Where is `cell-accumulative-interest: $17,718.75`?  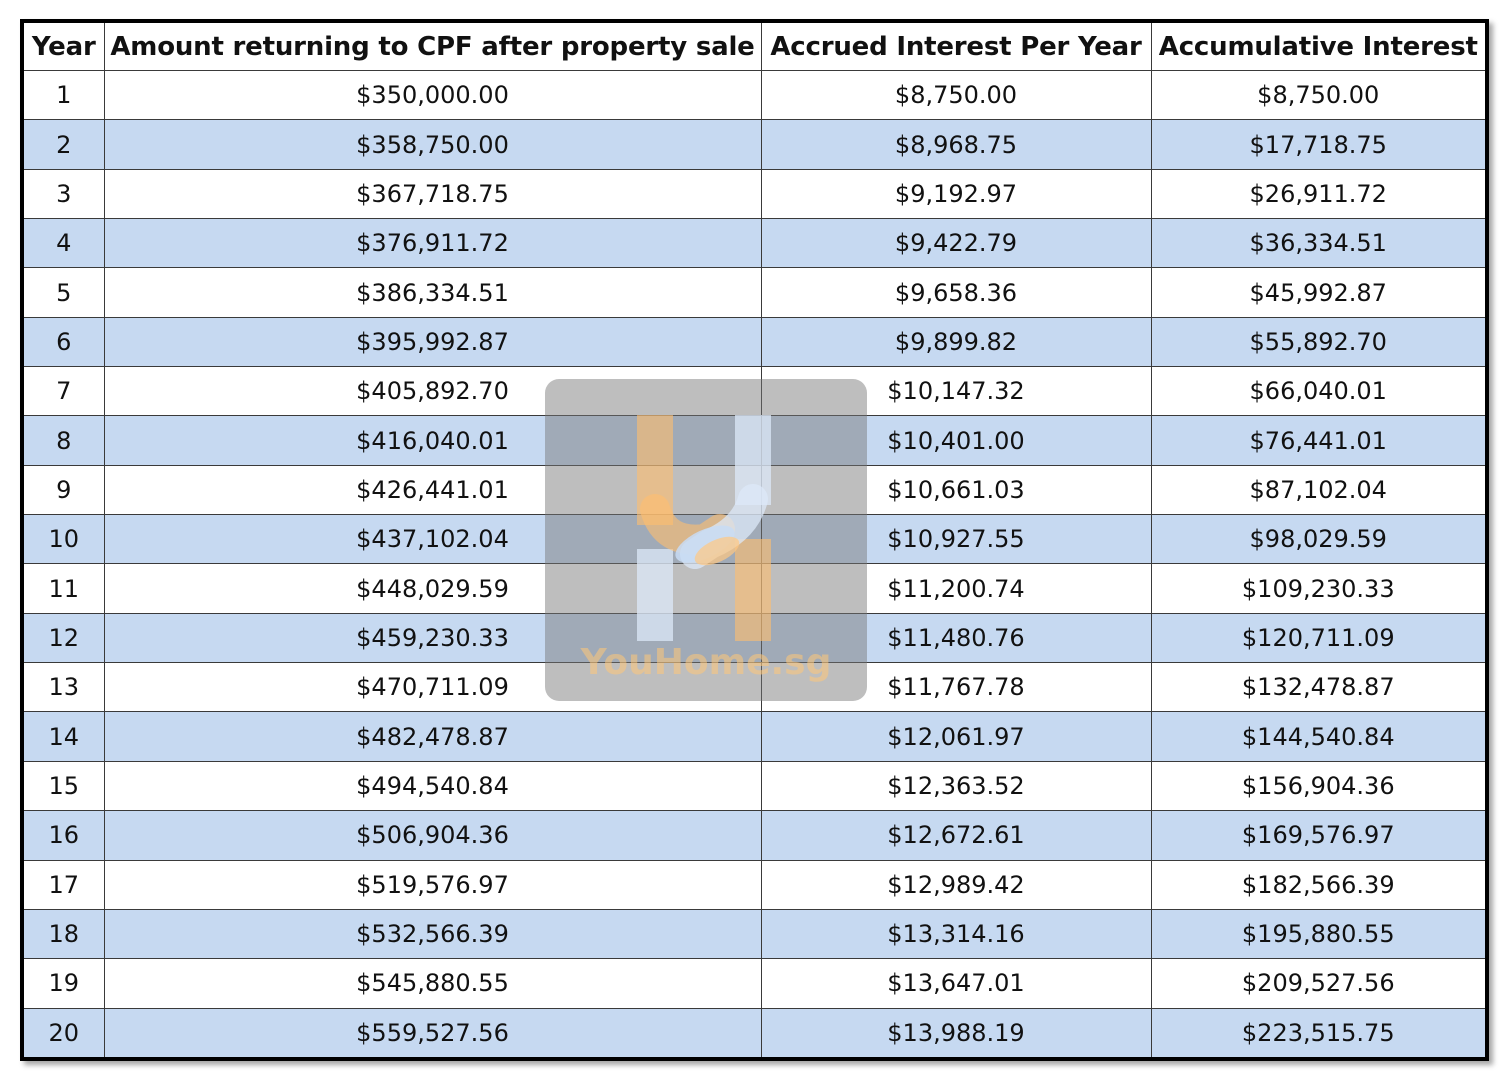
cell-accumulative-interest: $17,718.75 is located at coordinates (1317, 144).